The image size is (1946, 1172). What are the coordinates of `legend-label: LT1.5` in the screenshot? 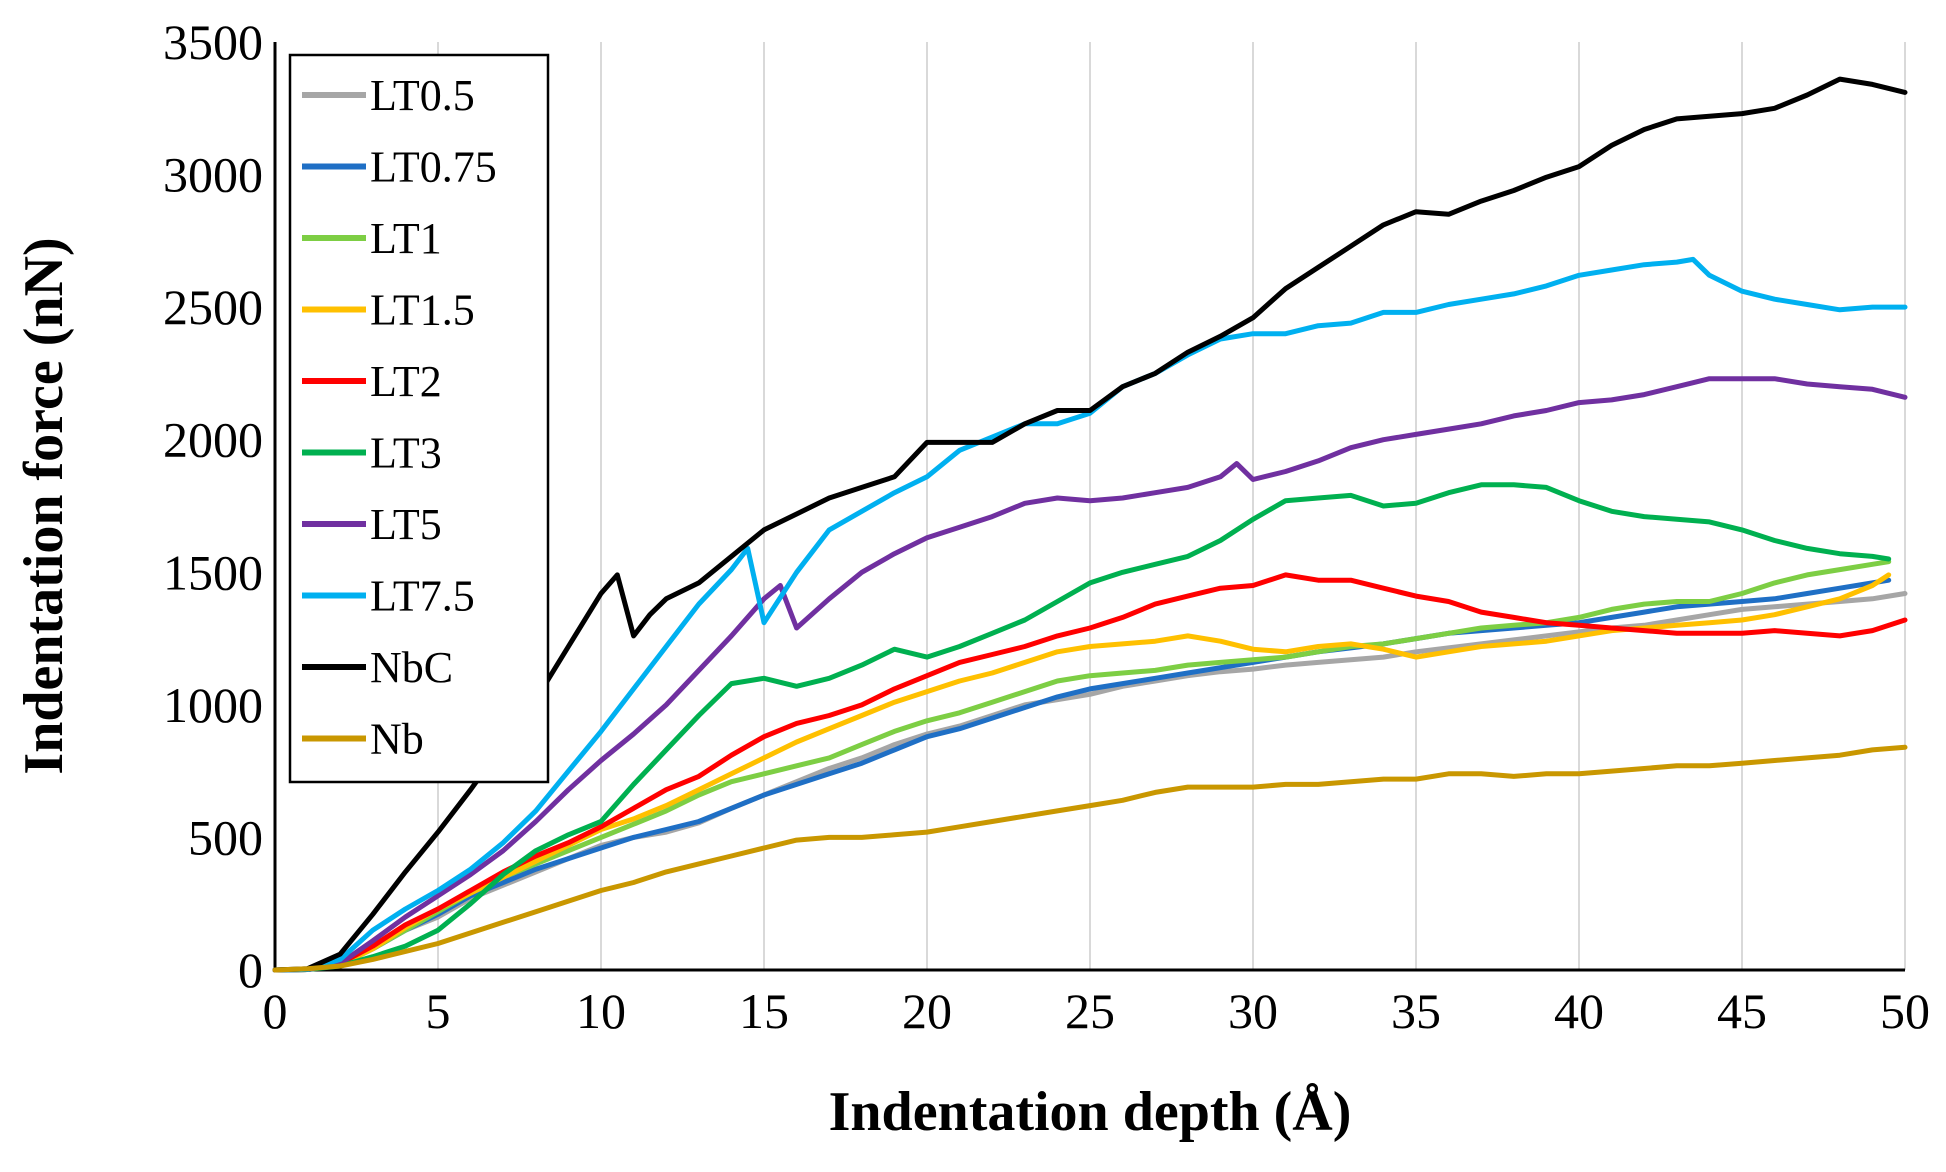 It's located at (422, 310).